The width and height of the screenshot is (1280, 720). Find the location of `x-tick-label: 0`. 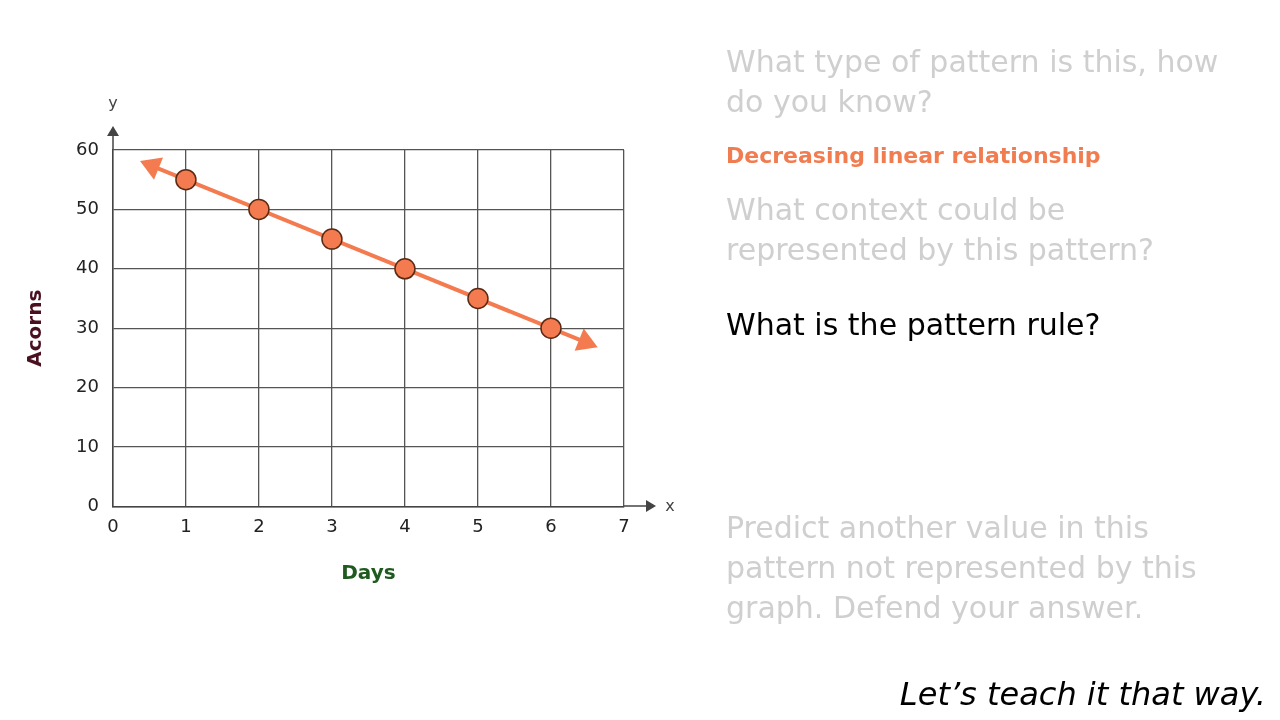

x-tick-label: 0 is located at coordinates (113, 525).